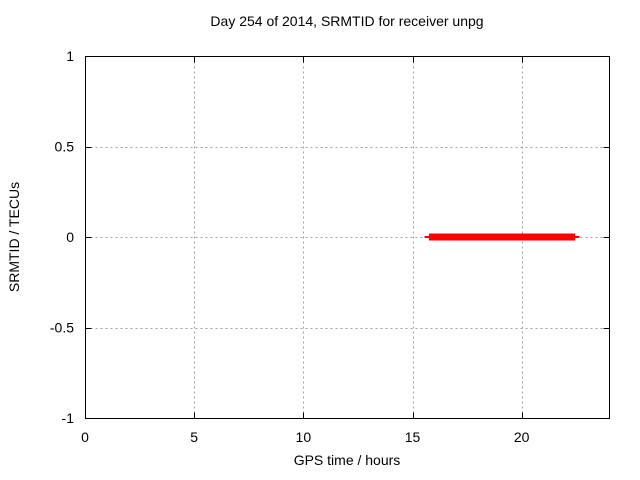 The width and height of the screenshot is (640, 480). I want to click on y-tick-label: -1, so click(68, 418).